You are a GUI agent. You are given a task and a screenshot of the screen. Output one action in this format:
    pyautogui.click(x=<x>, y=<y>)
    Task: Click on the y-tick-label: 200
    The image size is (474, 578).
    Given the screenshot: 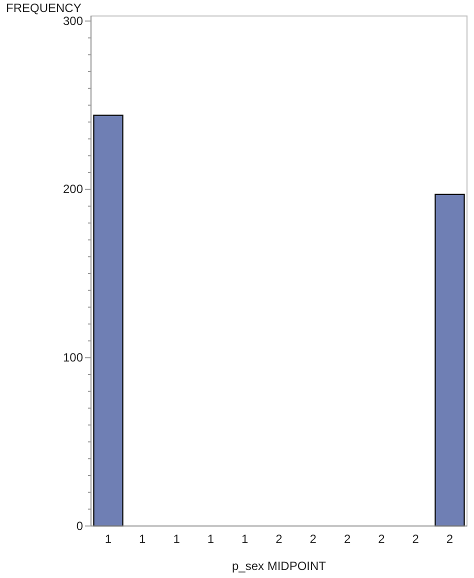 What is the action you would take?
    pyautogui.click(x=73, y=189)
    